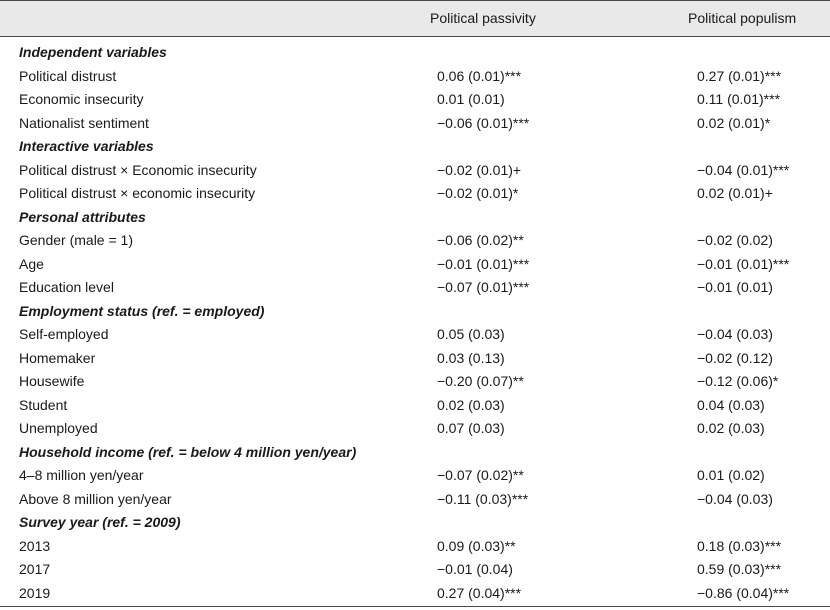 This screenshot has height=610, width=830. What do you see at coordinates (483, 498) in the screenshot?
I see `cell-political-passivity: −0.11 (0.03)***` at bounding box center [483, 498].